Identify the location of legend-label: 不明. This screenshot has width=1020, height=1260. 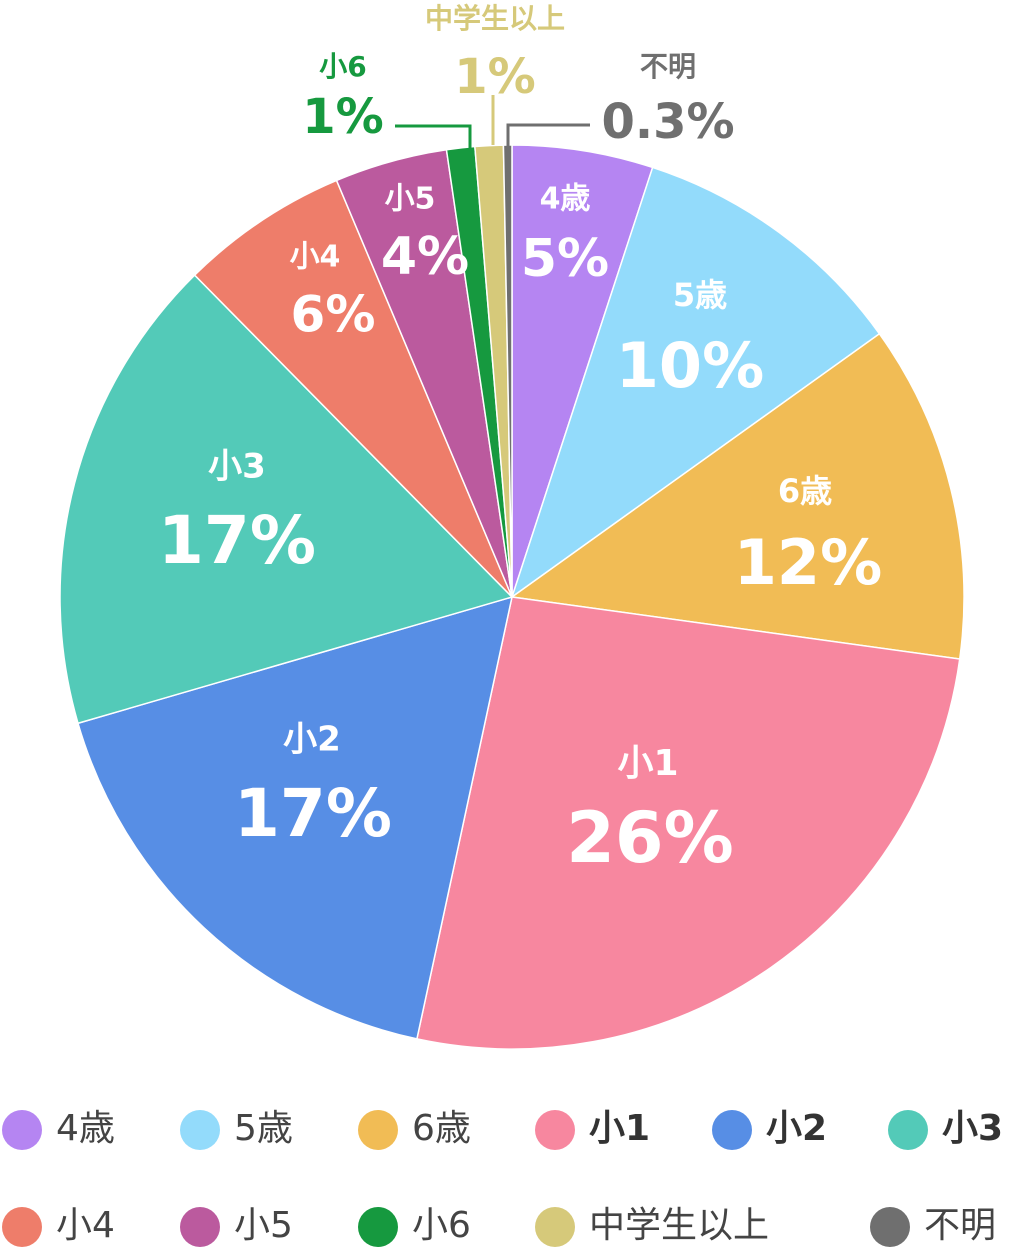
(960, 1225).